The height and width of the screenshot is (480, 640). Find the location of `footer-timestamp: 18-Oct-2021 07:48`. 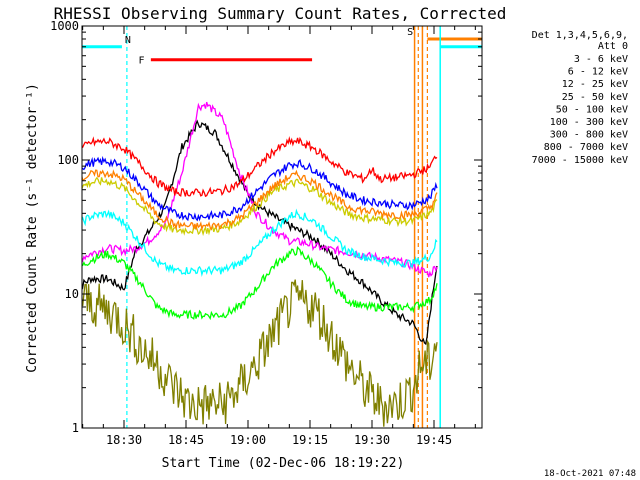

footer-timestamp: 18-Oct-2021 07:48 is located at coordinates (590, 474).